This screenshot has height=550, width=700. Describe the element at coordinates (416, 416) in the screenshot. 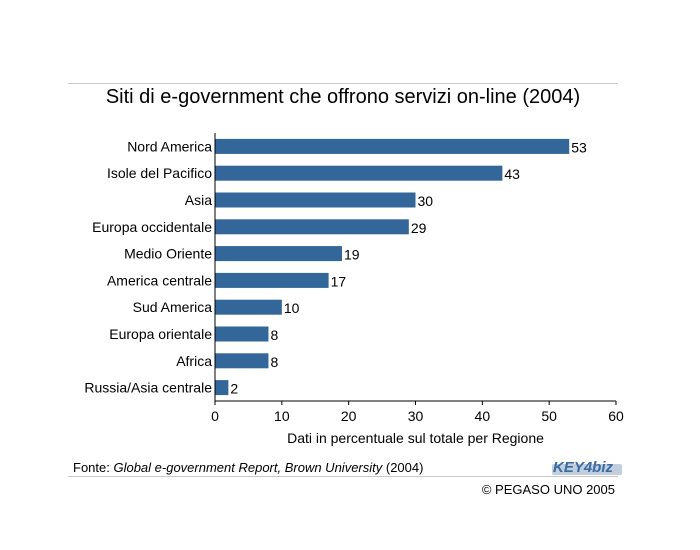

I see `x-tick-label: 30` at that location.